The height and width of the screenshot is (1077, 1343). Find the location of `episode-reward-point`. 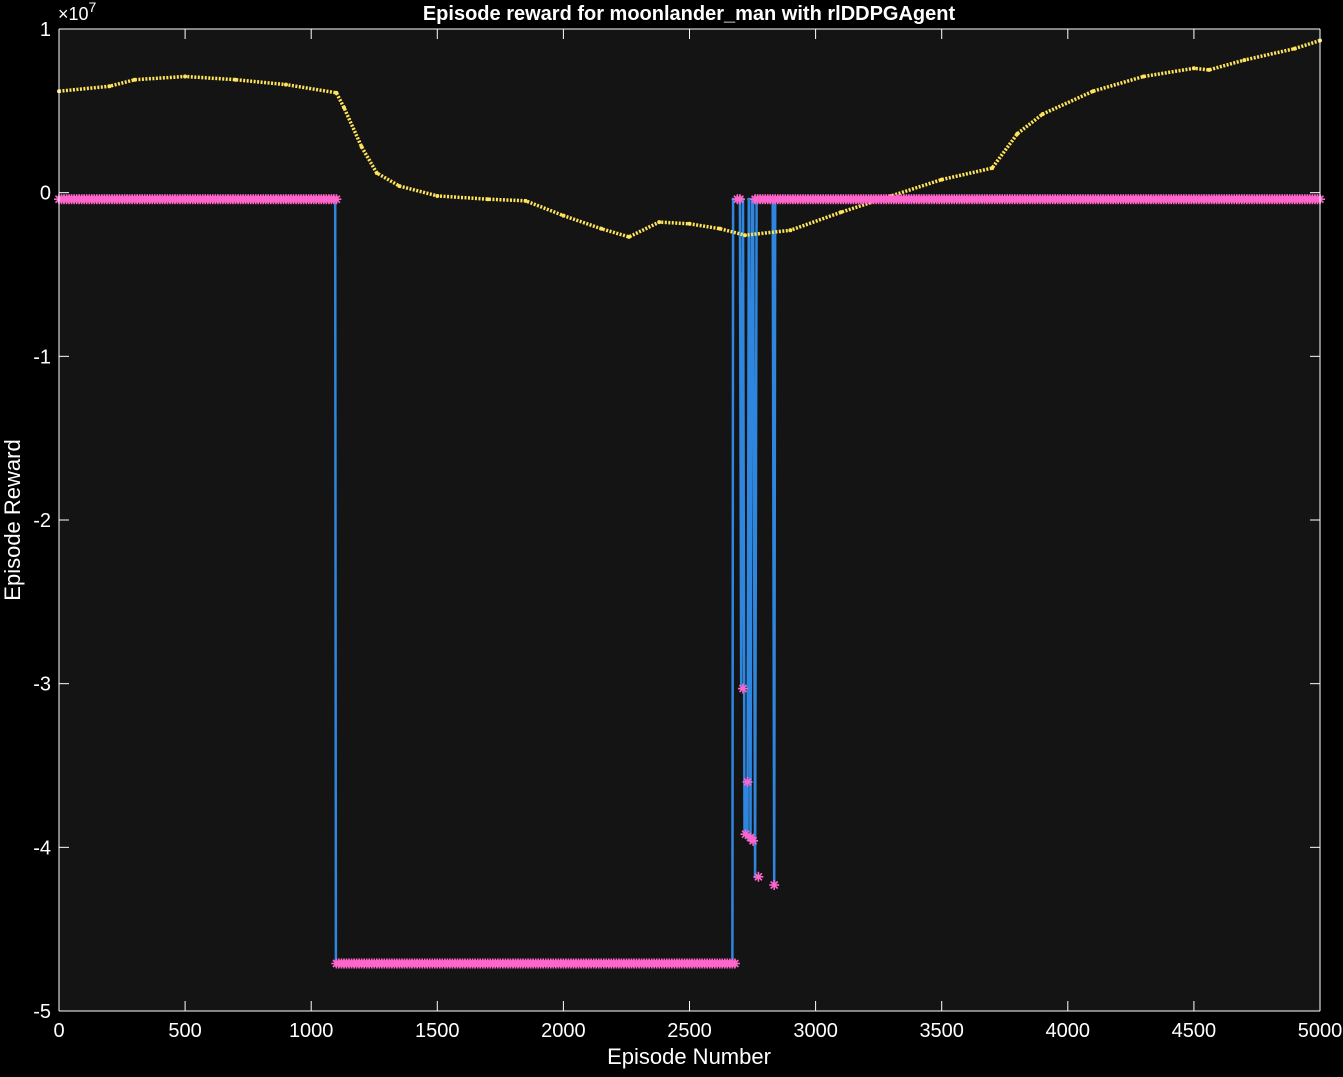

episode-reward-point is located at coordinates (749, 199).